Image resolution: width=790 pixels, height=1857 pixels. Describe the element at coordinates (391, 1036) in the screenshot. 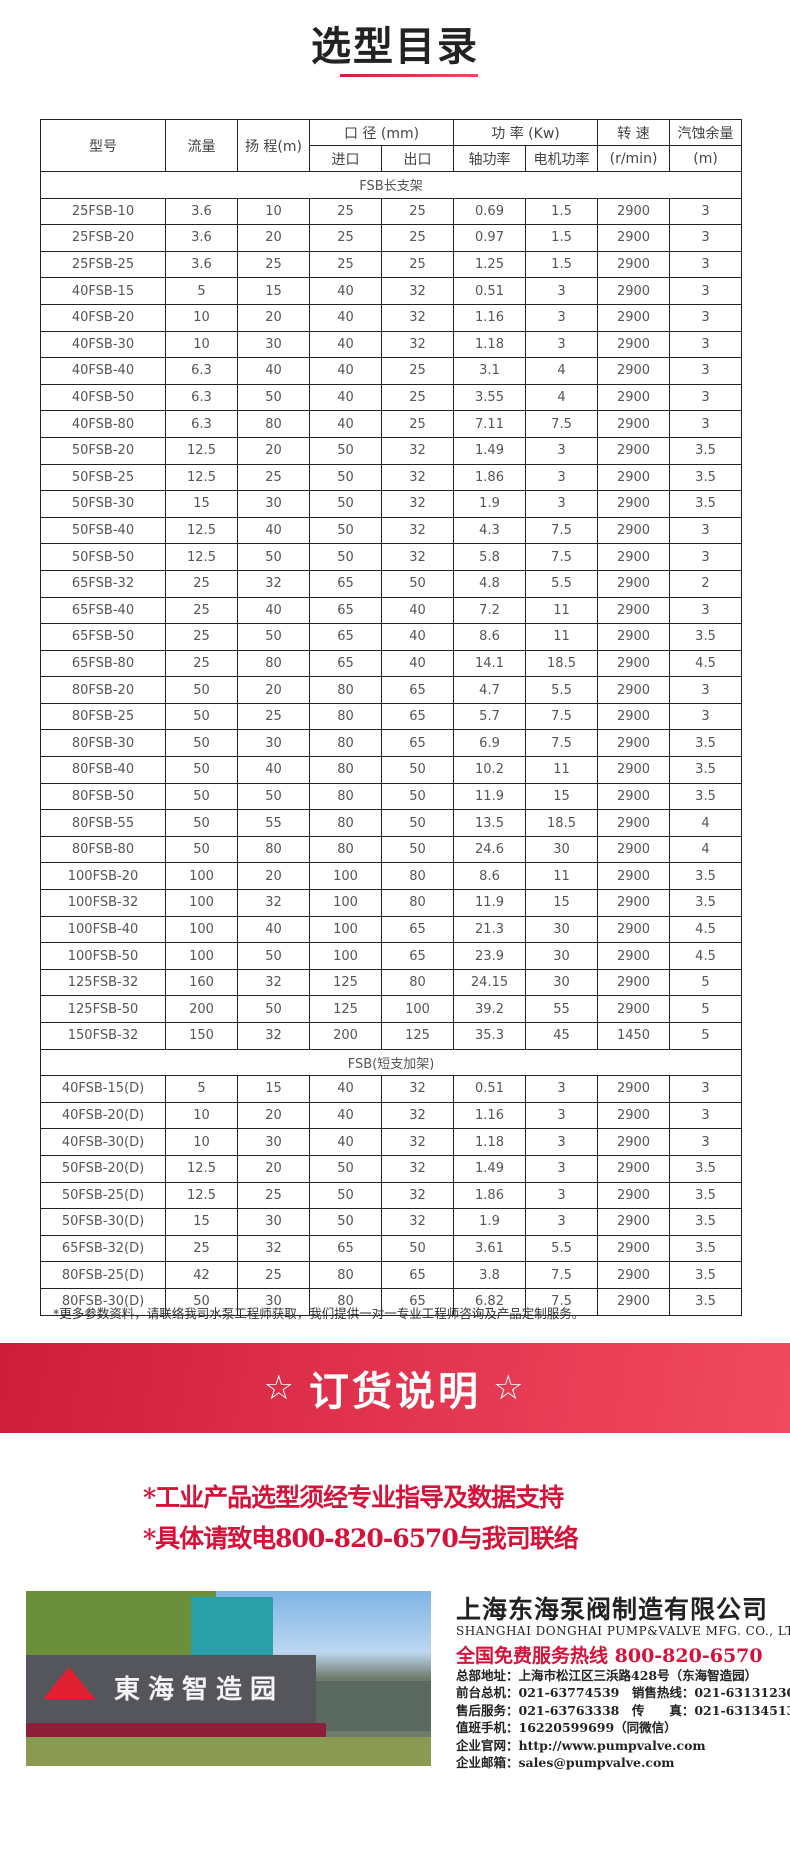

I see `table-row: 150FSB-32 150 32 200 125 35.3 45 1450 5` at that location.